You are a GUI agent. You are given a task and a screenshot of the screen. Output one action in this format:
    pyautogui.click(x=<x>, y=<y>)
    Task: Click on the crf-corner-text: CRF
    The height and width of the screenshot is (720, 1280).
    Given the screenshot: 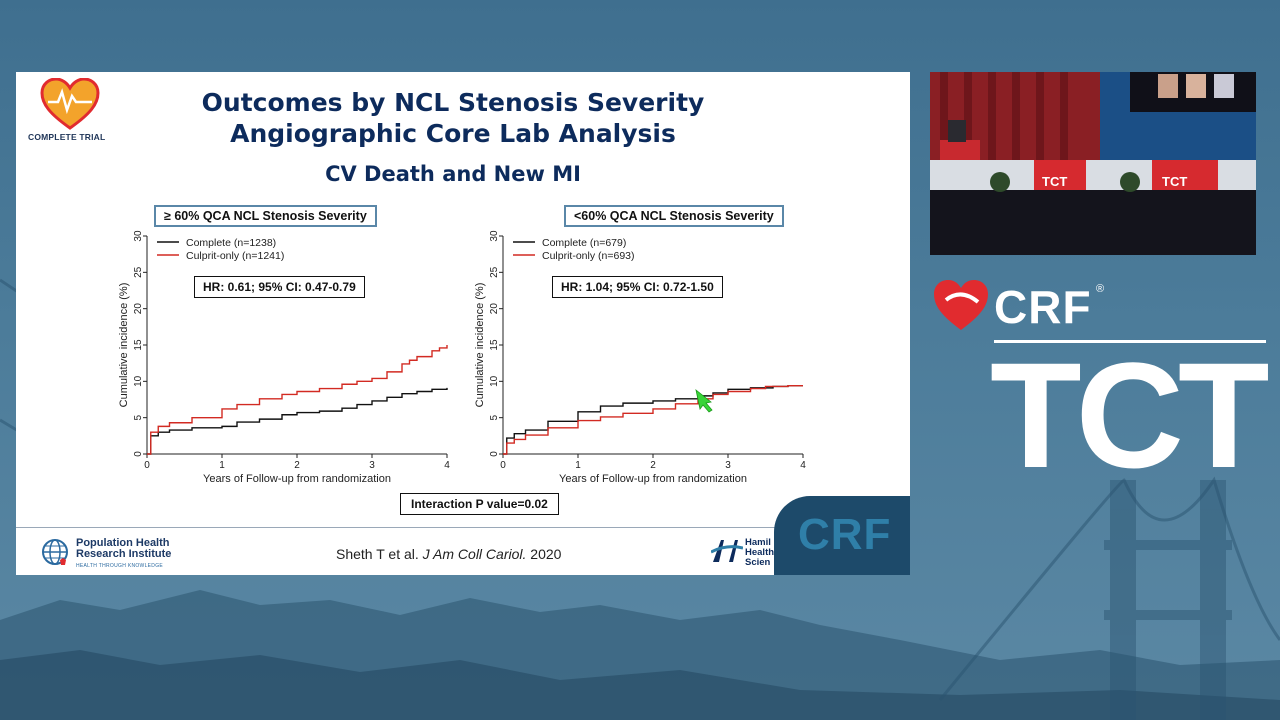 What is the action you would take?
    pyautogui.click(x=845, y=534)
    